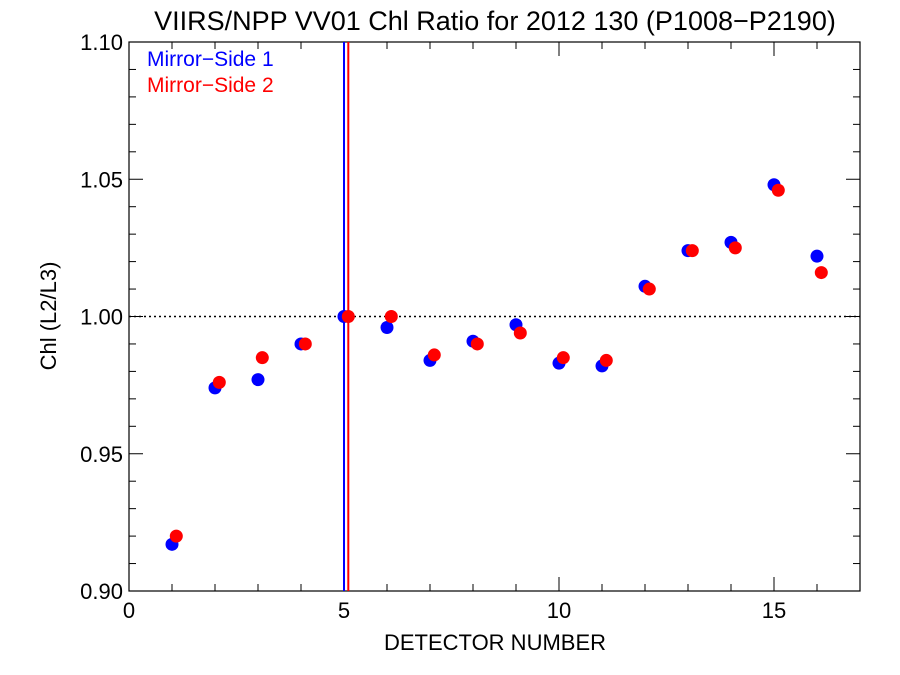 This screenshot has width=900, height=675. What do you see at coordinates (774, 610) in the screenshot?
I see `x-tick-label: 15` at bounding box center [774, 610].